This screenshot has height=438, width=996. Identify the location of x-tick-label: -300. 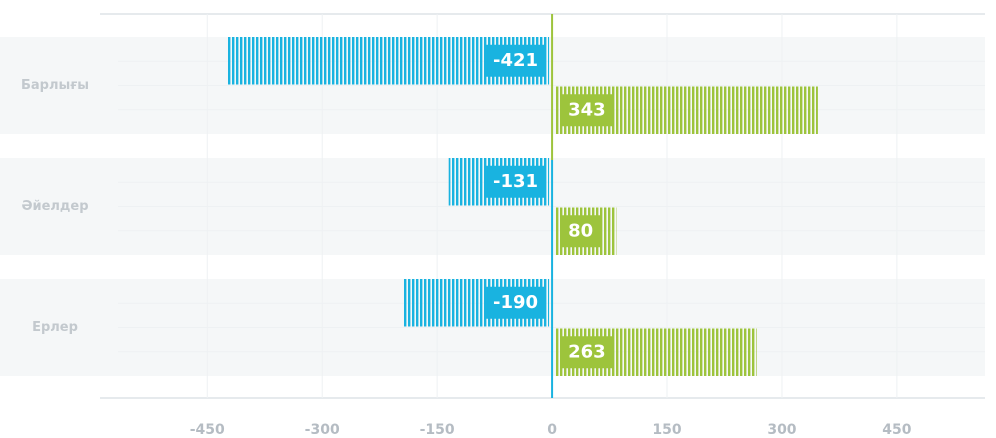
(322, 430).